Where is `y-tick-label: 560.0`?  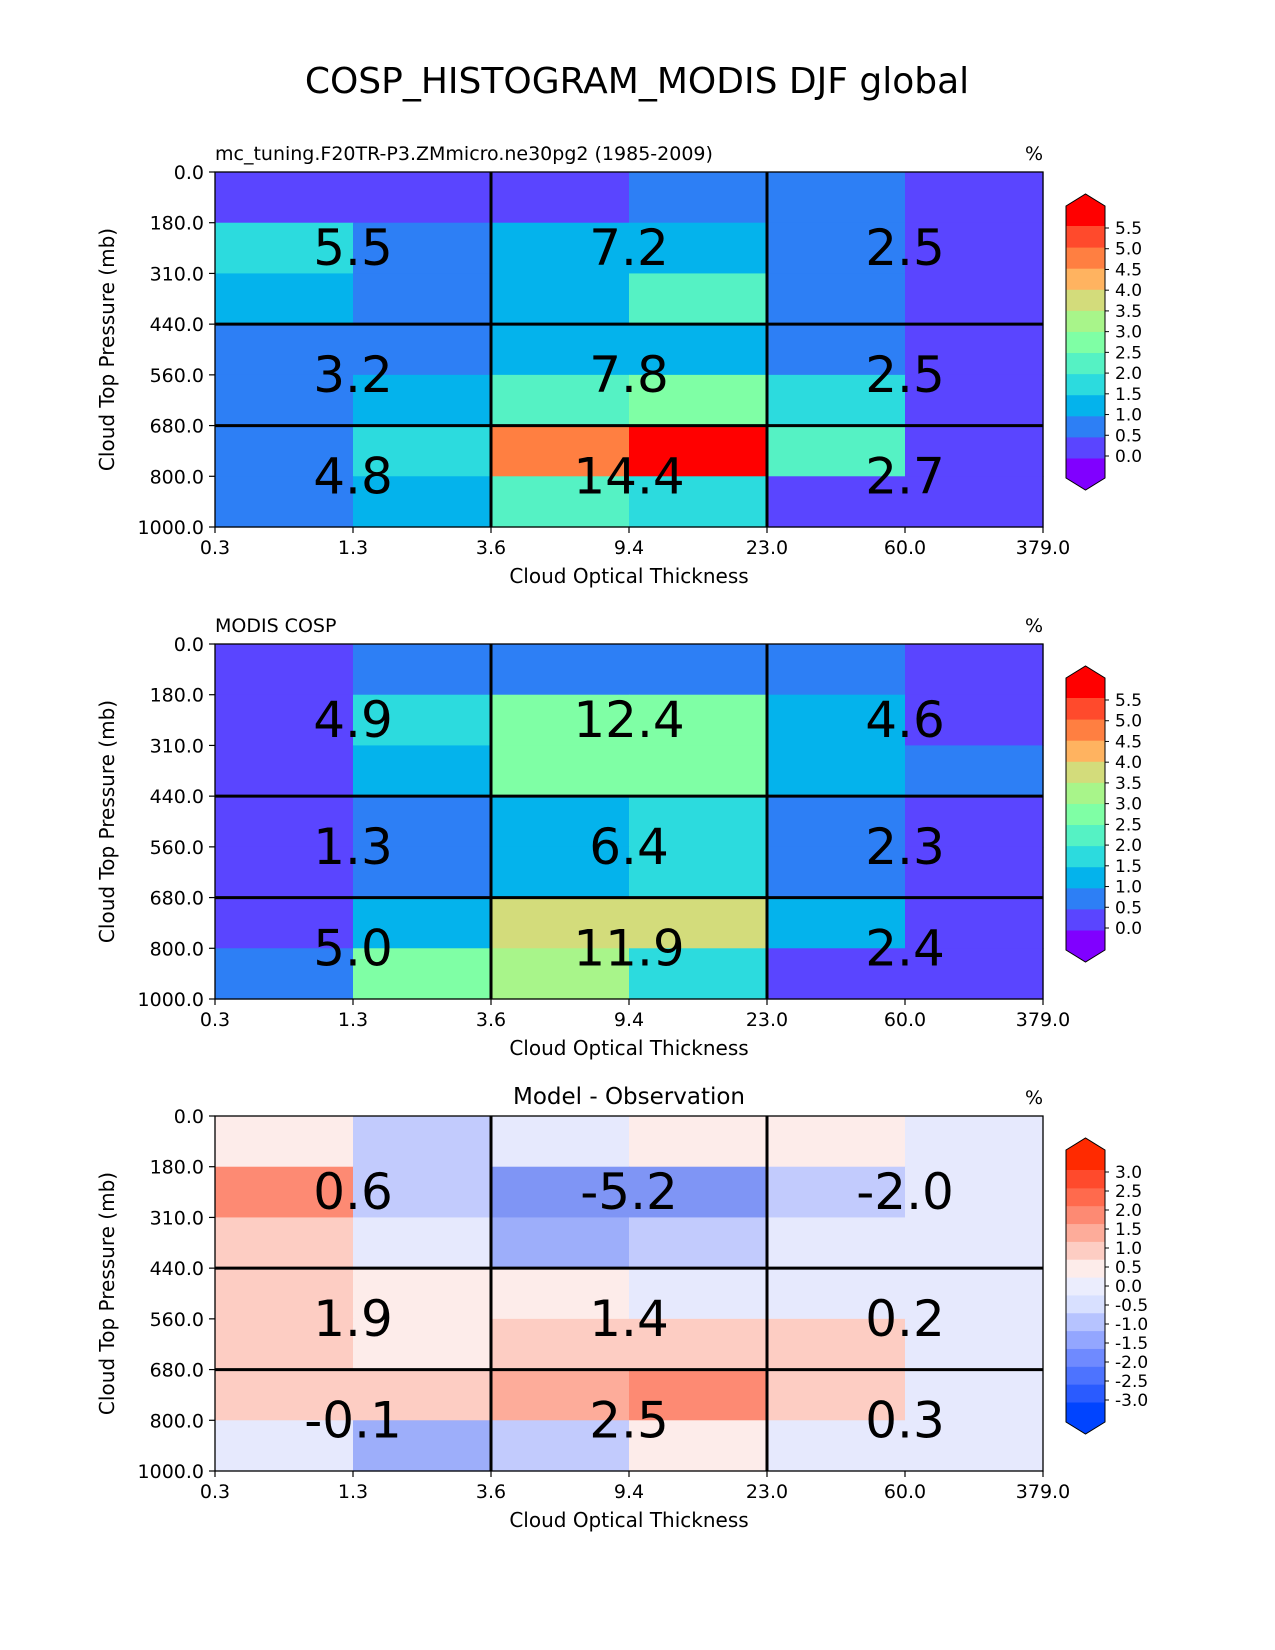 y-tick-label: 560.0 is located at coordinates (177, 1320).